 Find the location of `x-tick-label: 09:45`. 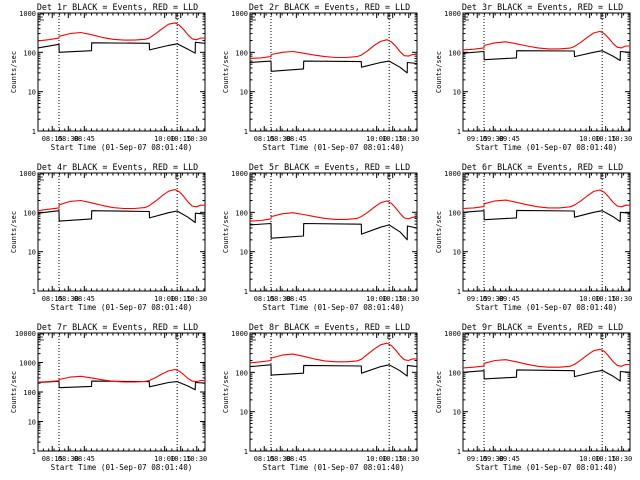

x-tick-label: 09:45 is located at coordinates (509, 299).